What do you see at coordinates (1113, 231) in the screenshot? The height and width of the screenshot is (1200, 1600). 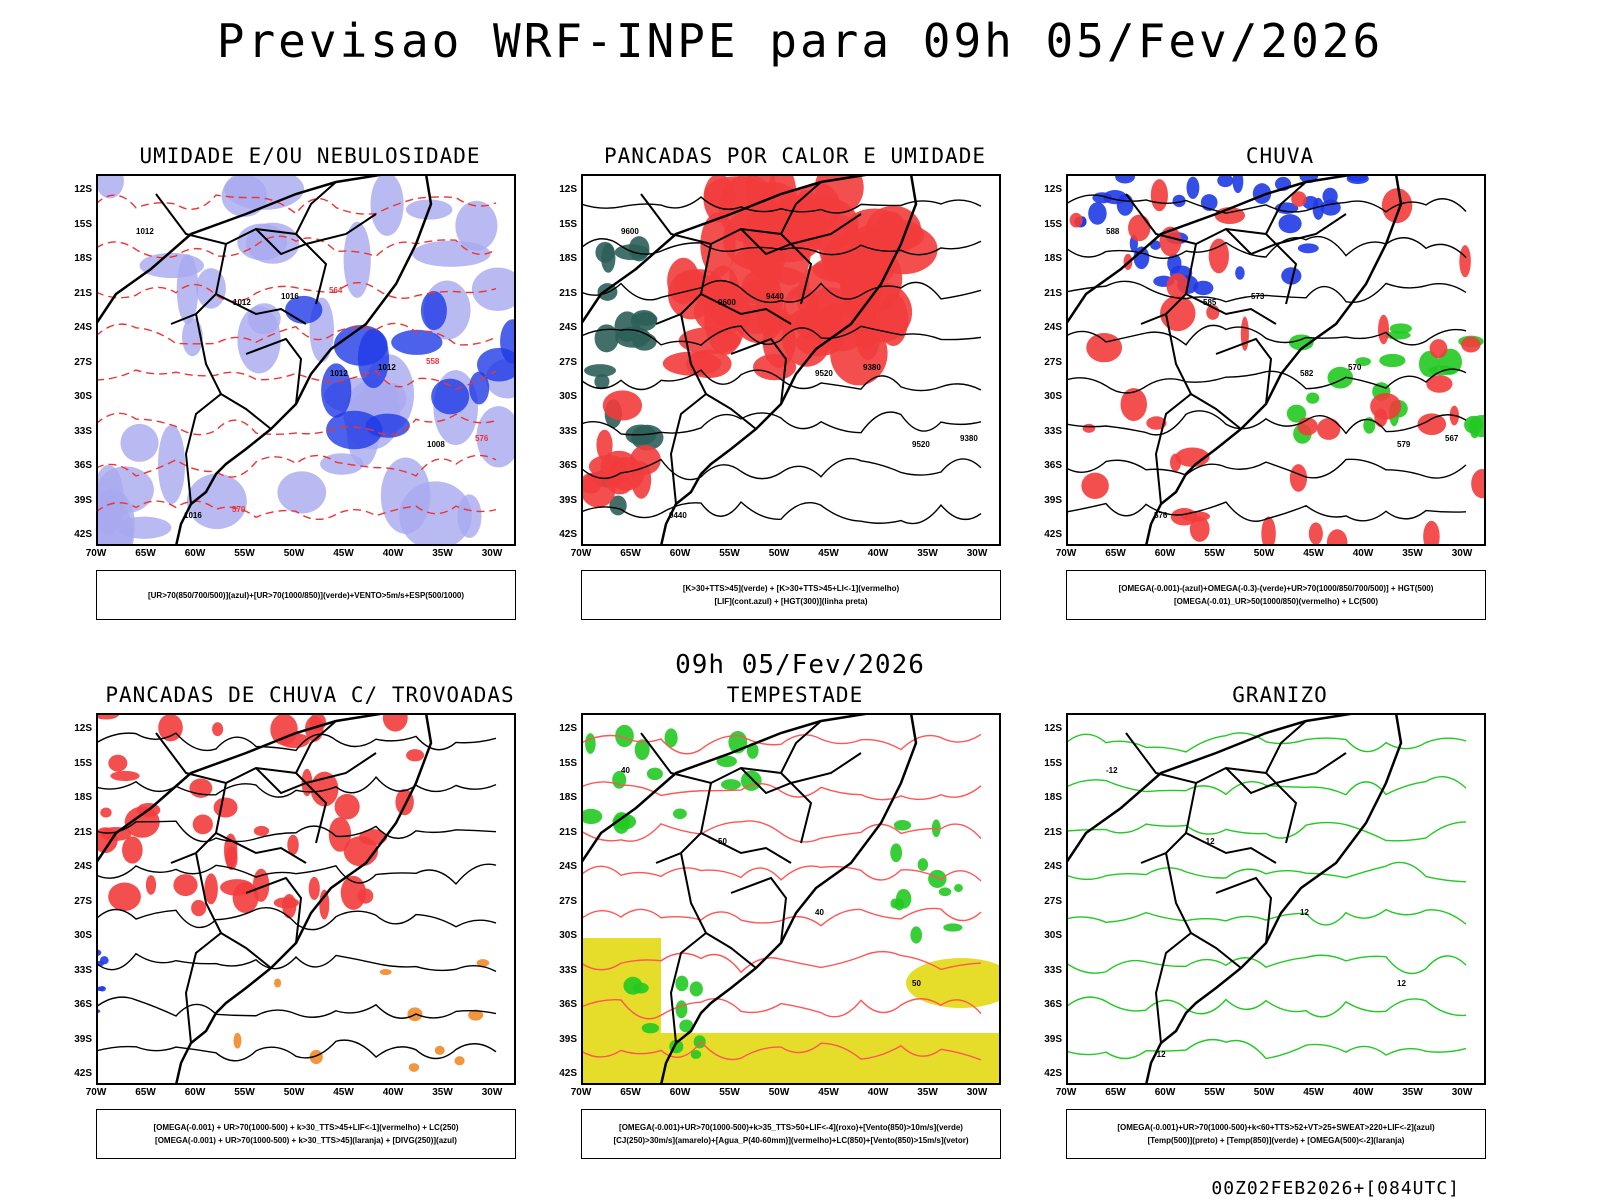 I see `contour-label: 588` at bounding box center [1113, 231].